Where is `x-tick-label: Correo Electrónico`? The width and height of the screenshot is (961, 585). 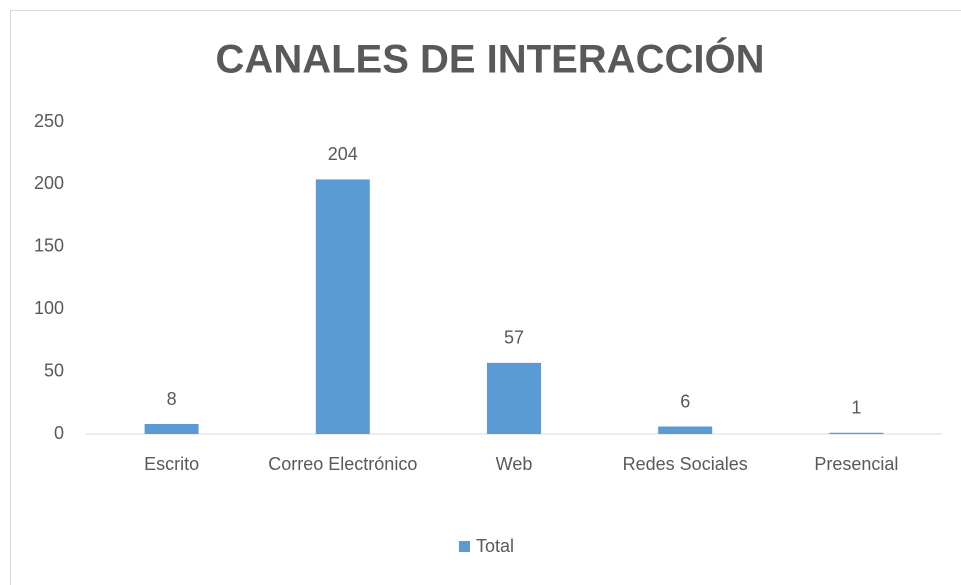 x-tick-label: Correo Electrónico is located at coordinates (343, 464).